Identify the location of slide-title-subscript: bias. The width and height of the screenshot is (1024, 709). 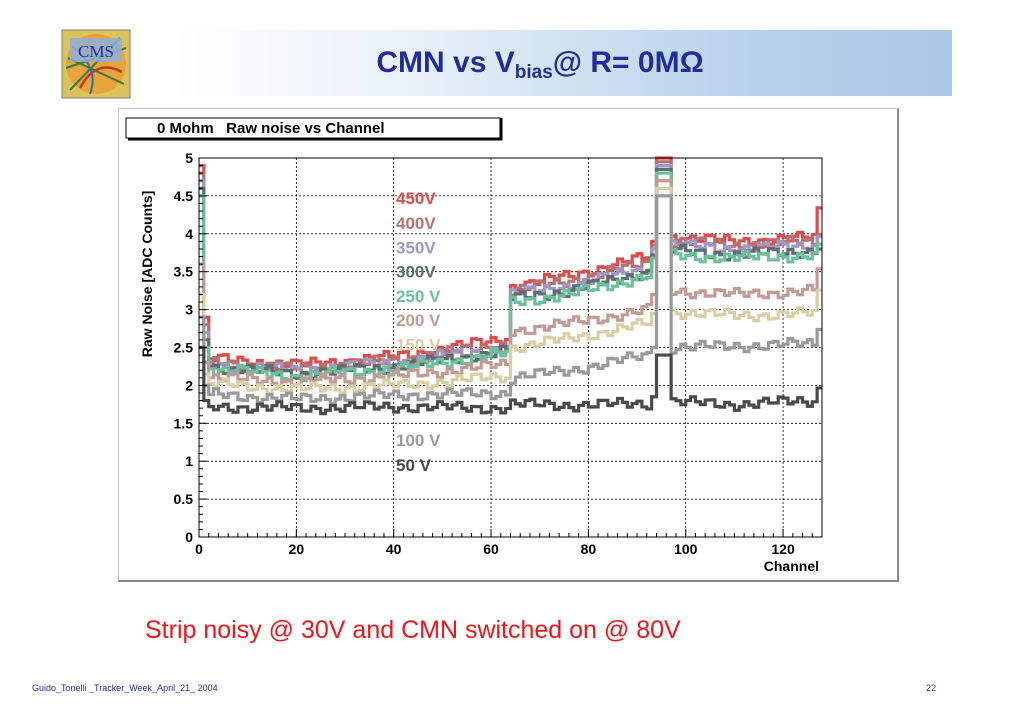
(533, 72).